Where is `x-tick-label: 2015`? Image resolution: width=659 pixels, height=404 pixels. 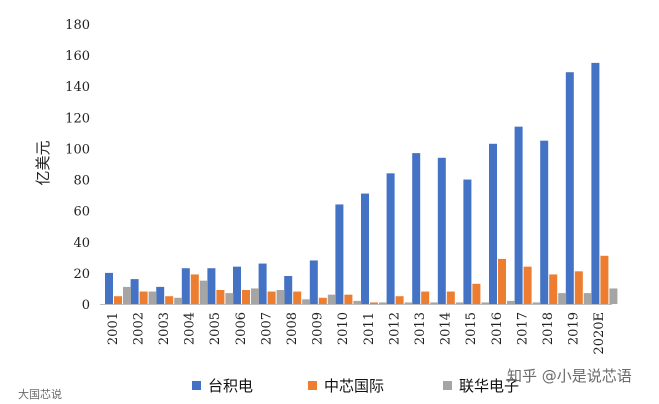
x-tick-label: 2015 is located at coordinates (471, 328).